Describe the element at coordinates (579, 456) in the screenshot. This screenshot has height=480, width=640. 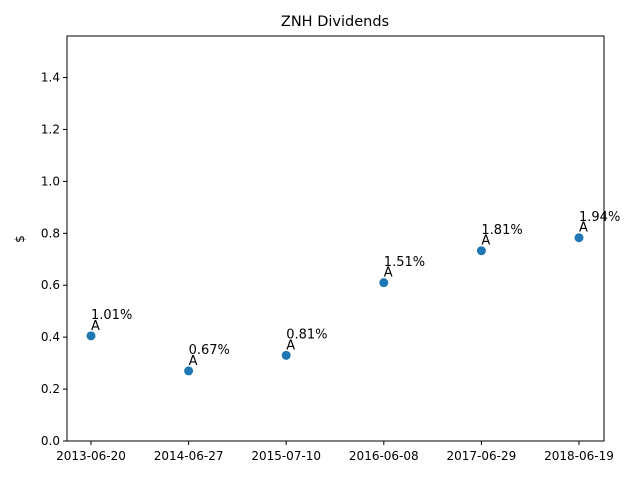
I see `x-tick-label: 2018-06-19` at that location.